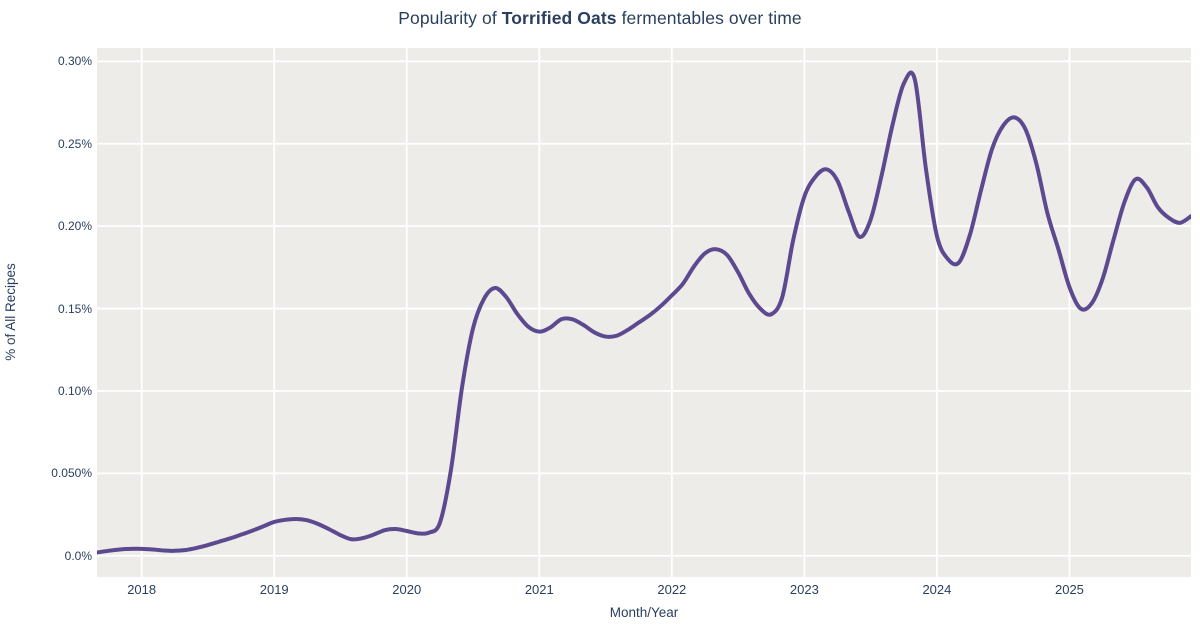 This screenshot has height=630, width=1200. Describe the element at coordinates (1069, 589) in the screenshot. I see `x-tick-label: 2025` at that location.